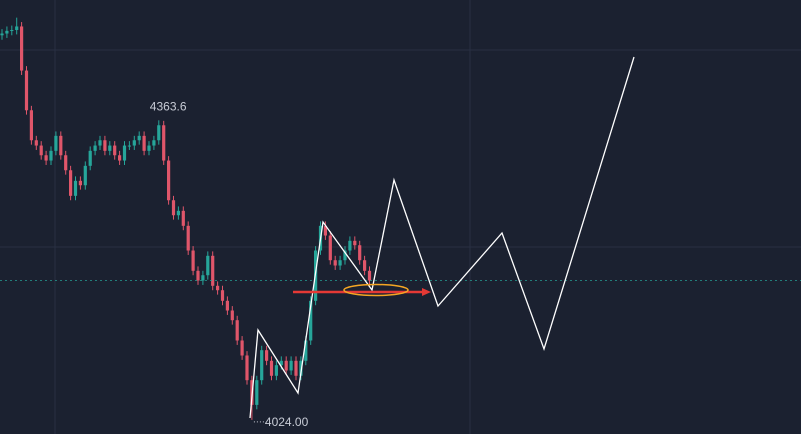  Describe the element at coordinates (426, 292) in the screenshot. I see `arrow-head` at that location.